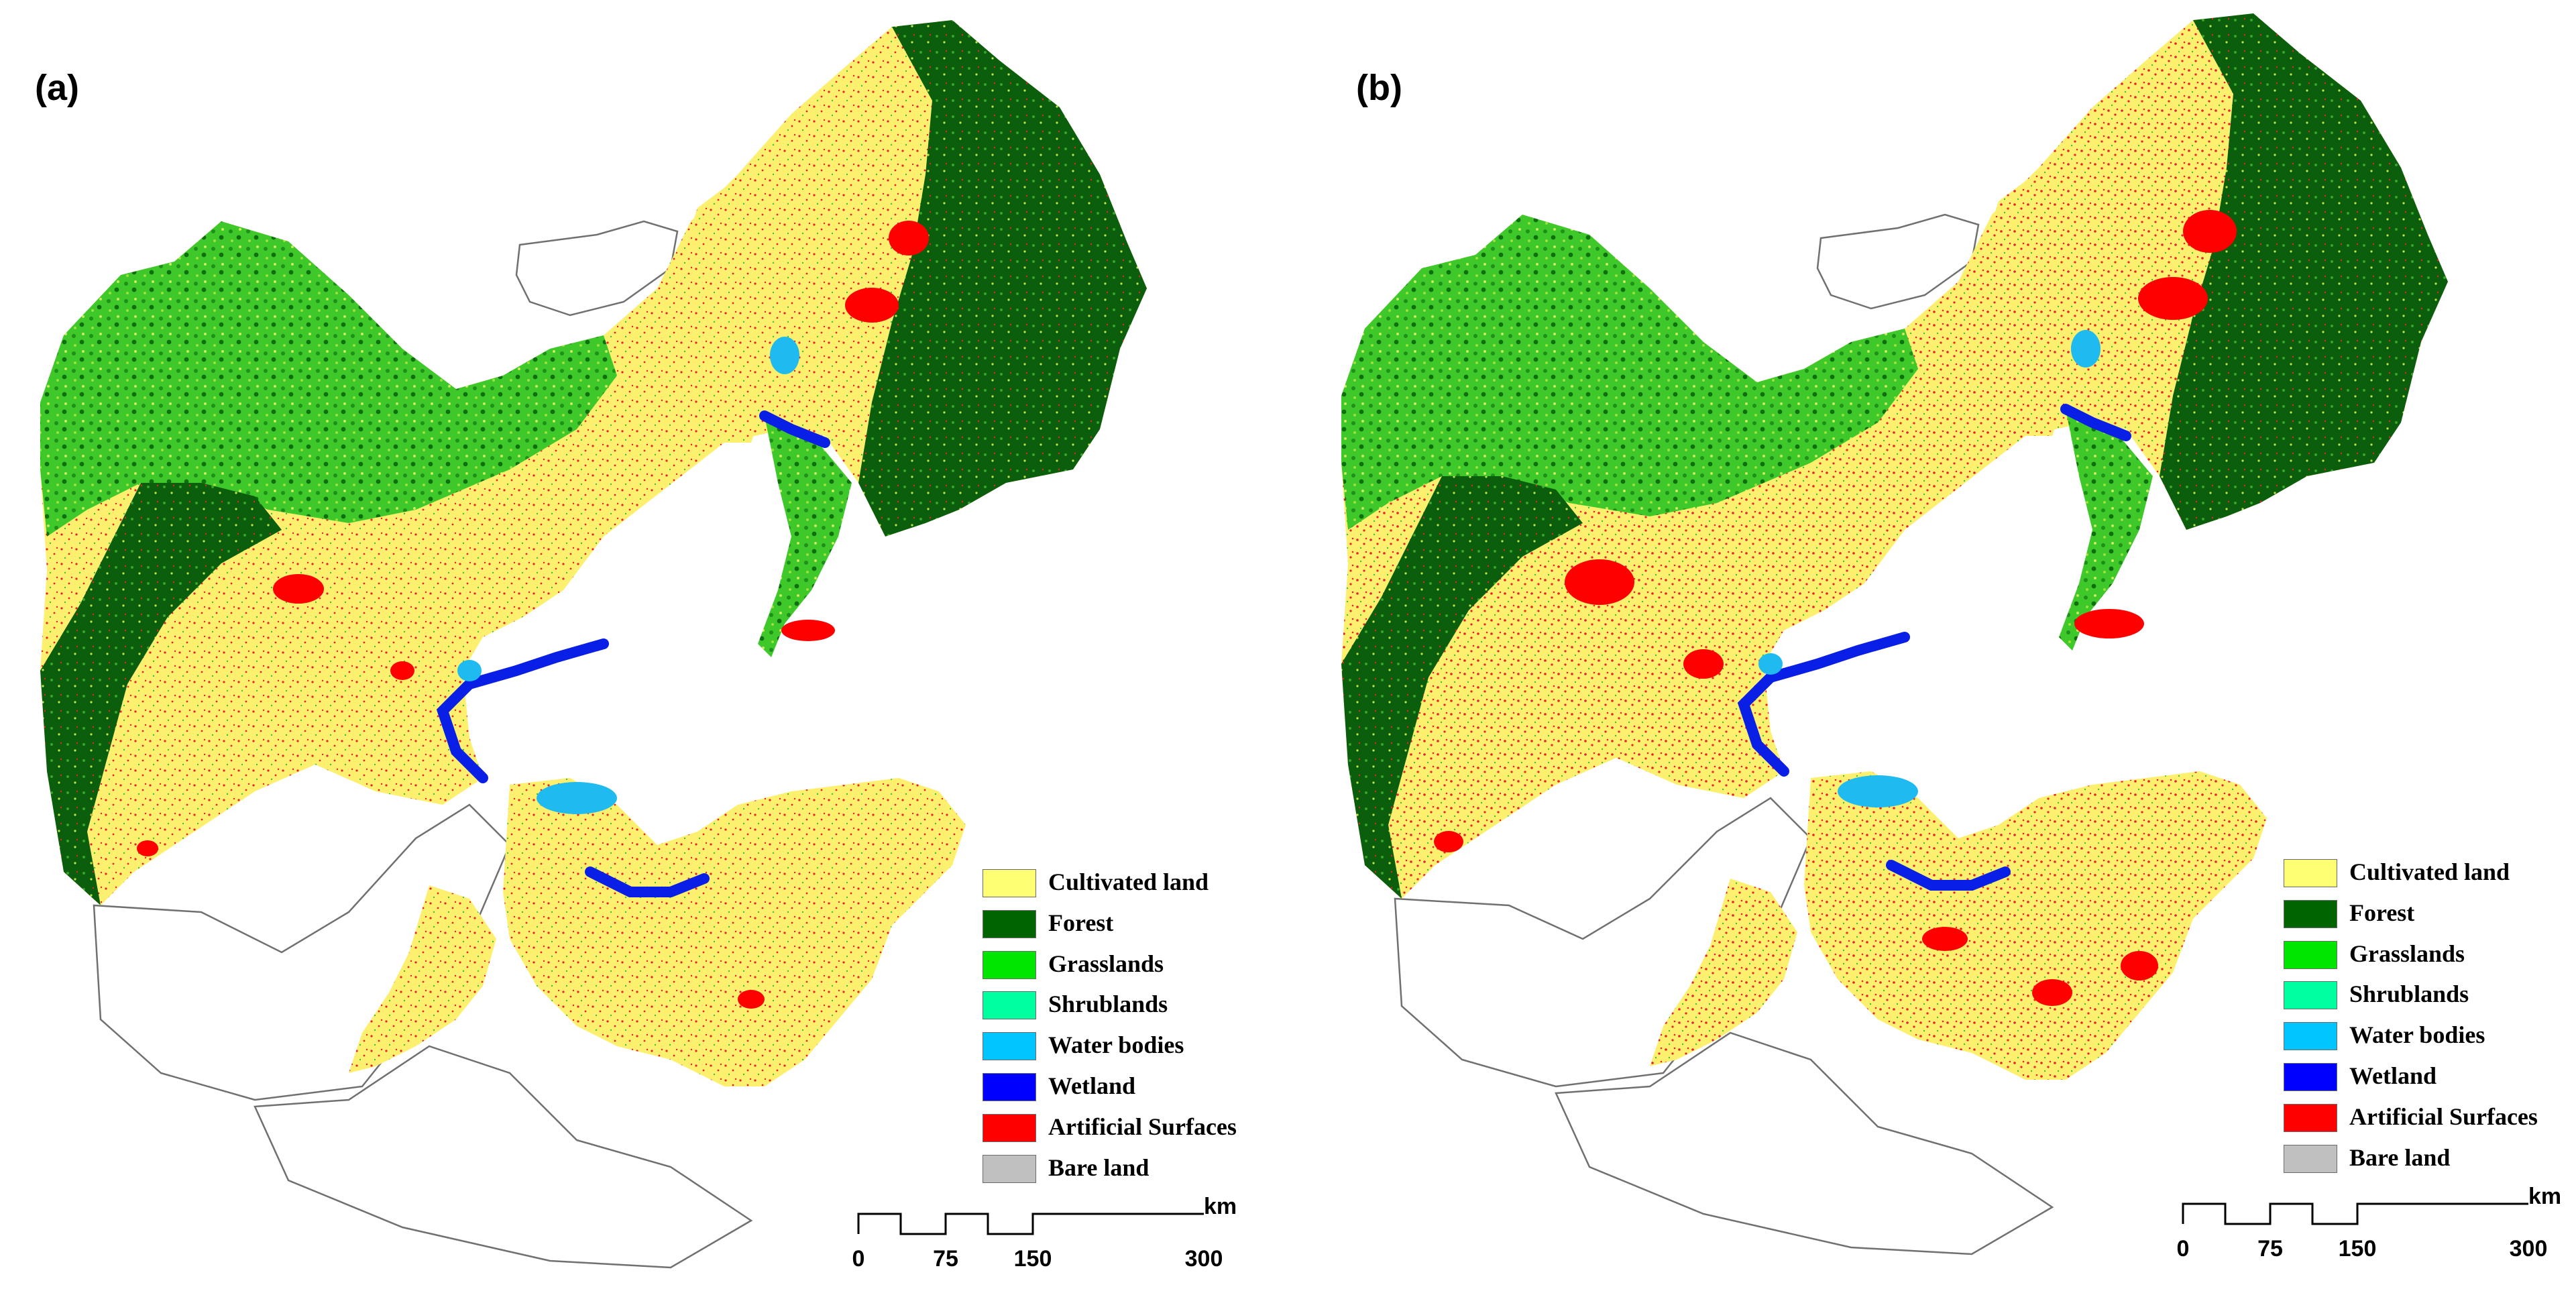  I want to click on scale-bar-a: 0 75 150 300 km, so click(1032, 1234).